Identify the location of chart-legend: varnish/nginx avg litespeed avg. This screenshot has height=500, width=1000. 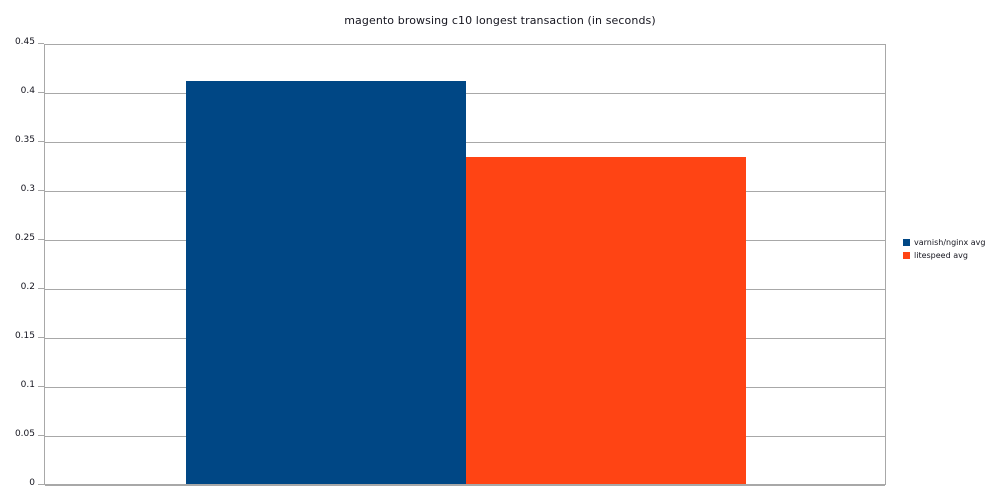
(951, 250).